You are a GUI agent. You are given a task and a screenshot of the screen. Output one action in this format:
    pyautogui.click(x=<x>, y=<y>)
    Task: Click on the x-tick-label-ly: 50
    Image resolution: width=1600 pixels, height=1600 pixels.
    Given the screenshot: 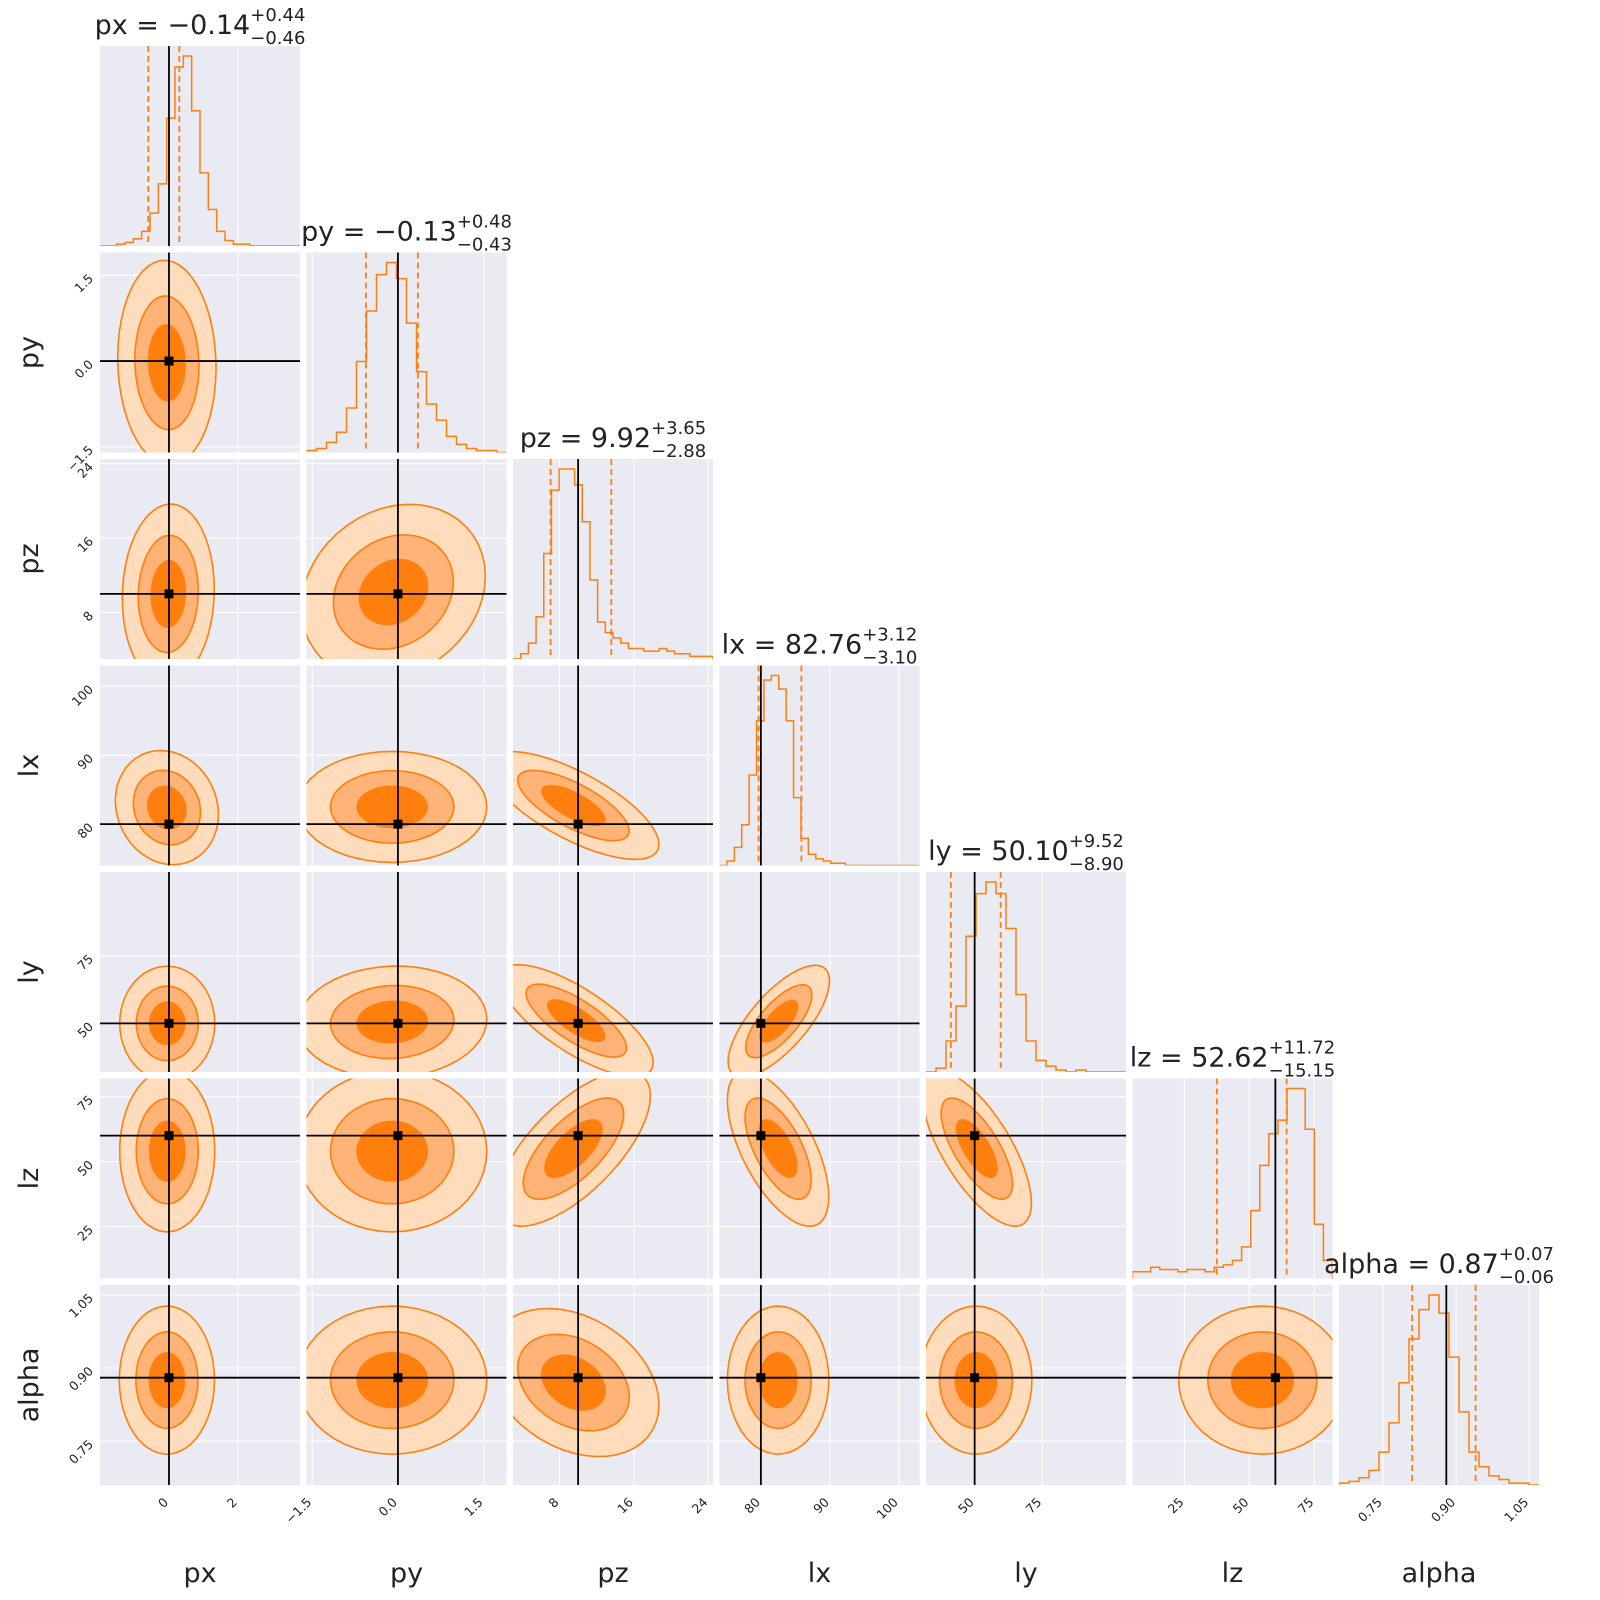 What is the action you would take?
    pyautogui.click(x=966, y=1505)
    